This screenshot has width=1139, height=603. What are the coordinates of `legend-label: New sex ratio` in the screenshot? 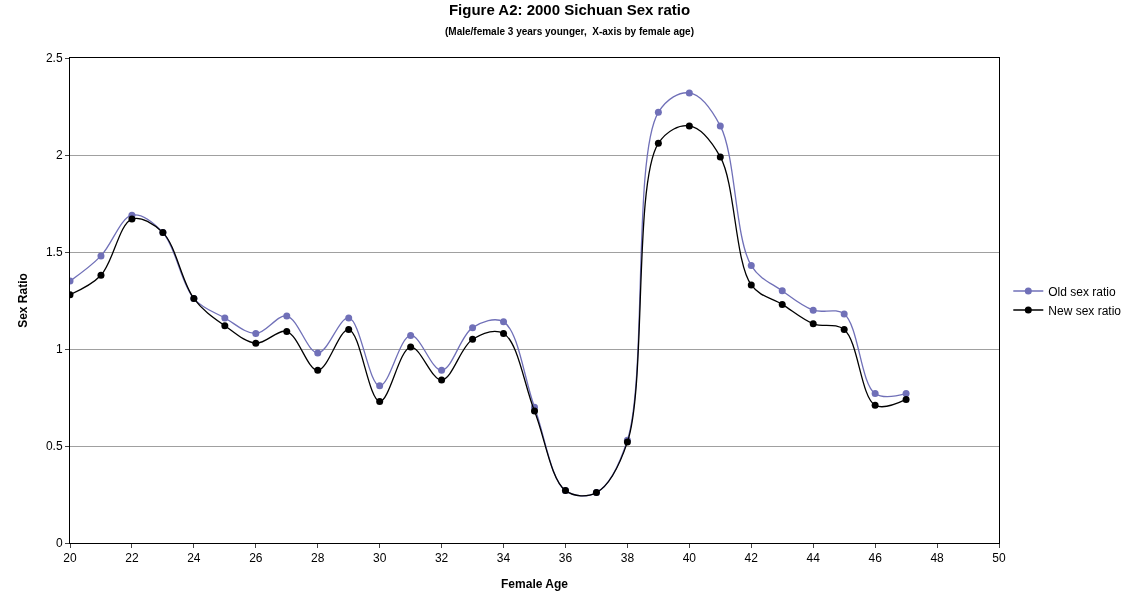 It's located at (1085, 310).